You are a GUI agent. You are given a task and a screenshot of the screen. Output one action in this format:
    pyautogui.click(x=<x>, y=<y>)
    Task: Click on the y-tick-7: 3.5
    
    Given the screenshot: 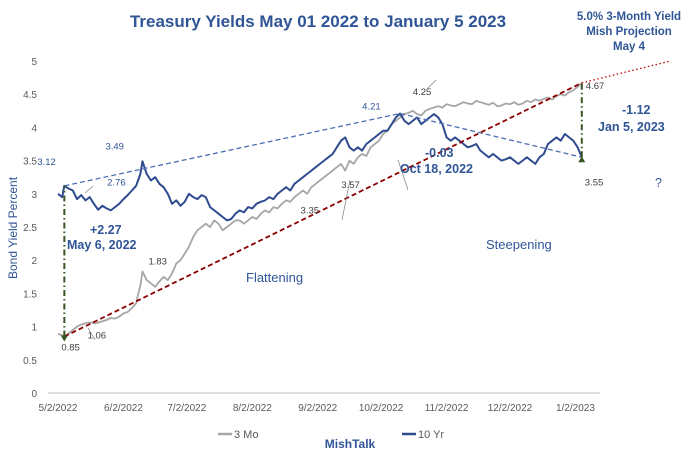 What is the action you would take?
    pyautogui.click(x=30, y=162)
    